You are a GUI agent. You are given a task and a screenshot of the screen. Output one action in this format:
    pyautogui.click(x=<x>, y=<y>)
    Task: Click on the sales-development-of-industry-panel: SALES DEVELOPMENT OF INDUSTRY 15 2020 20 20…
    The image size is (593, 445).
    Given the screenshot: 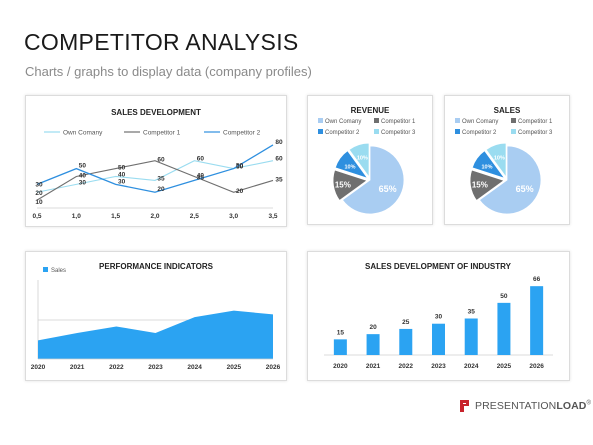 What is the action you would take?
    pyautogui.click(x=438, y=316)
    